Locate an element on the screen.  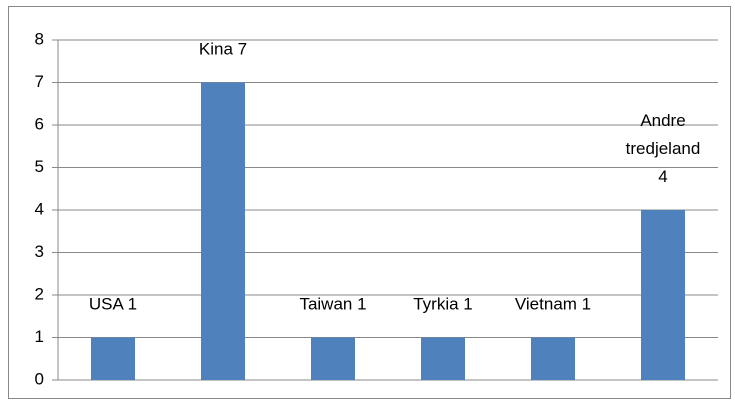
y-tick-label: 0 is located at coordinates (39, 378).